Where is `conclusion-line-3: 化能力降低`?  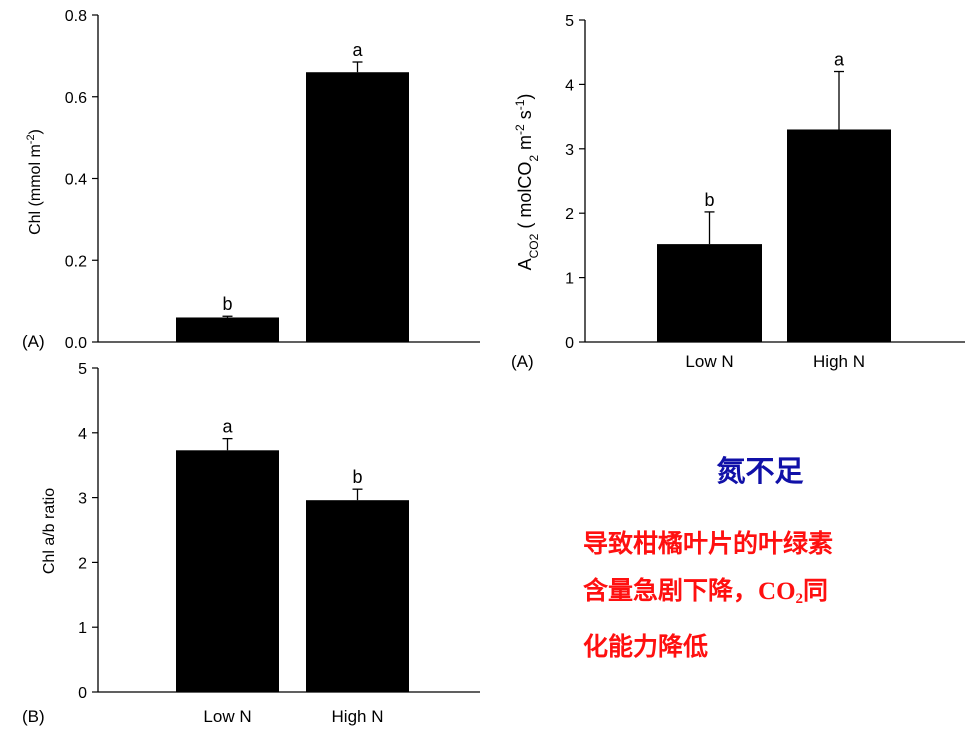
conclusion-line-3: 化能力降低 is located at coordinates (646, 646).